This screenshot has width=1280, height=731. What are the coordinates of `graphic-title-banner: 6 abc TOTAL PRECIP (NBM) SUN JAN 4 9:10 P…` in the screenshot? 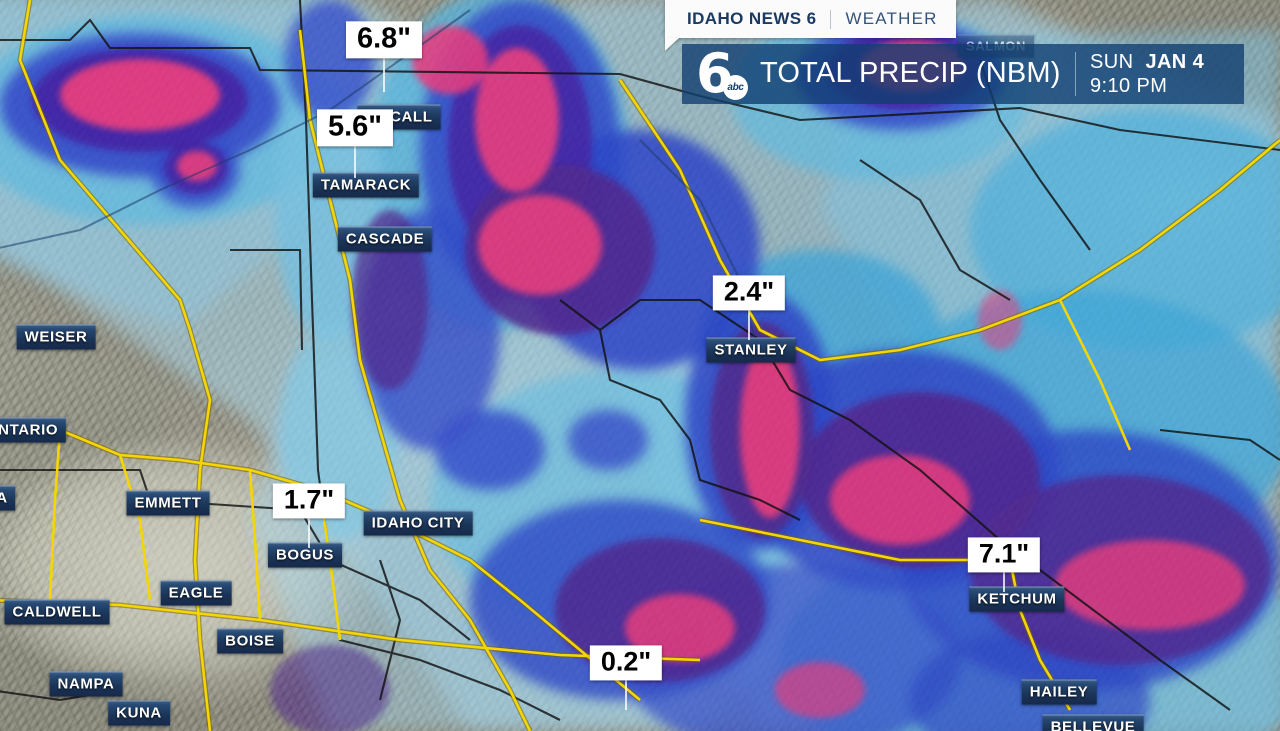 It's located at (963, 74).